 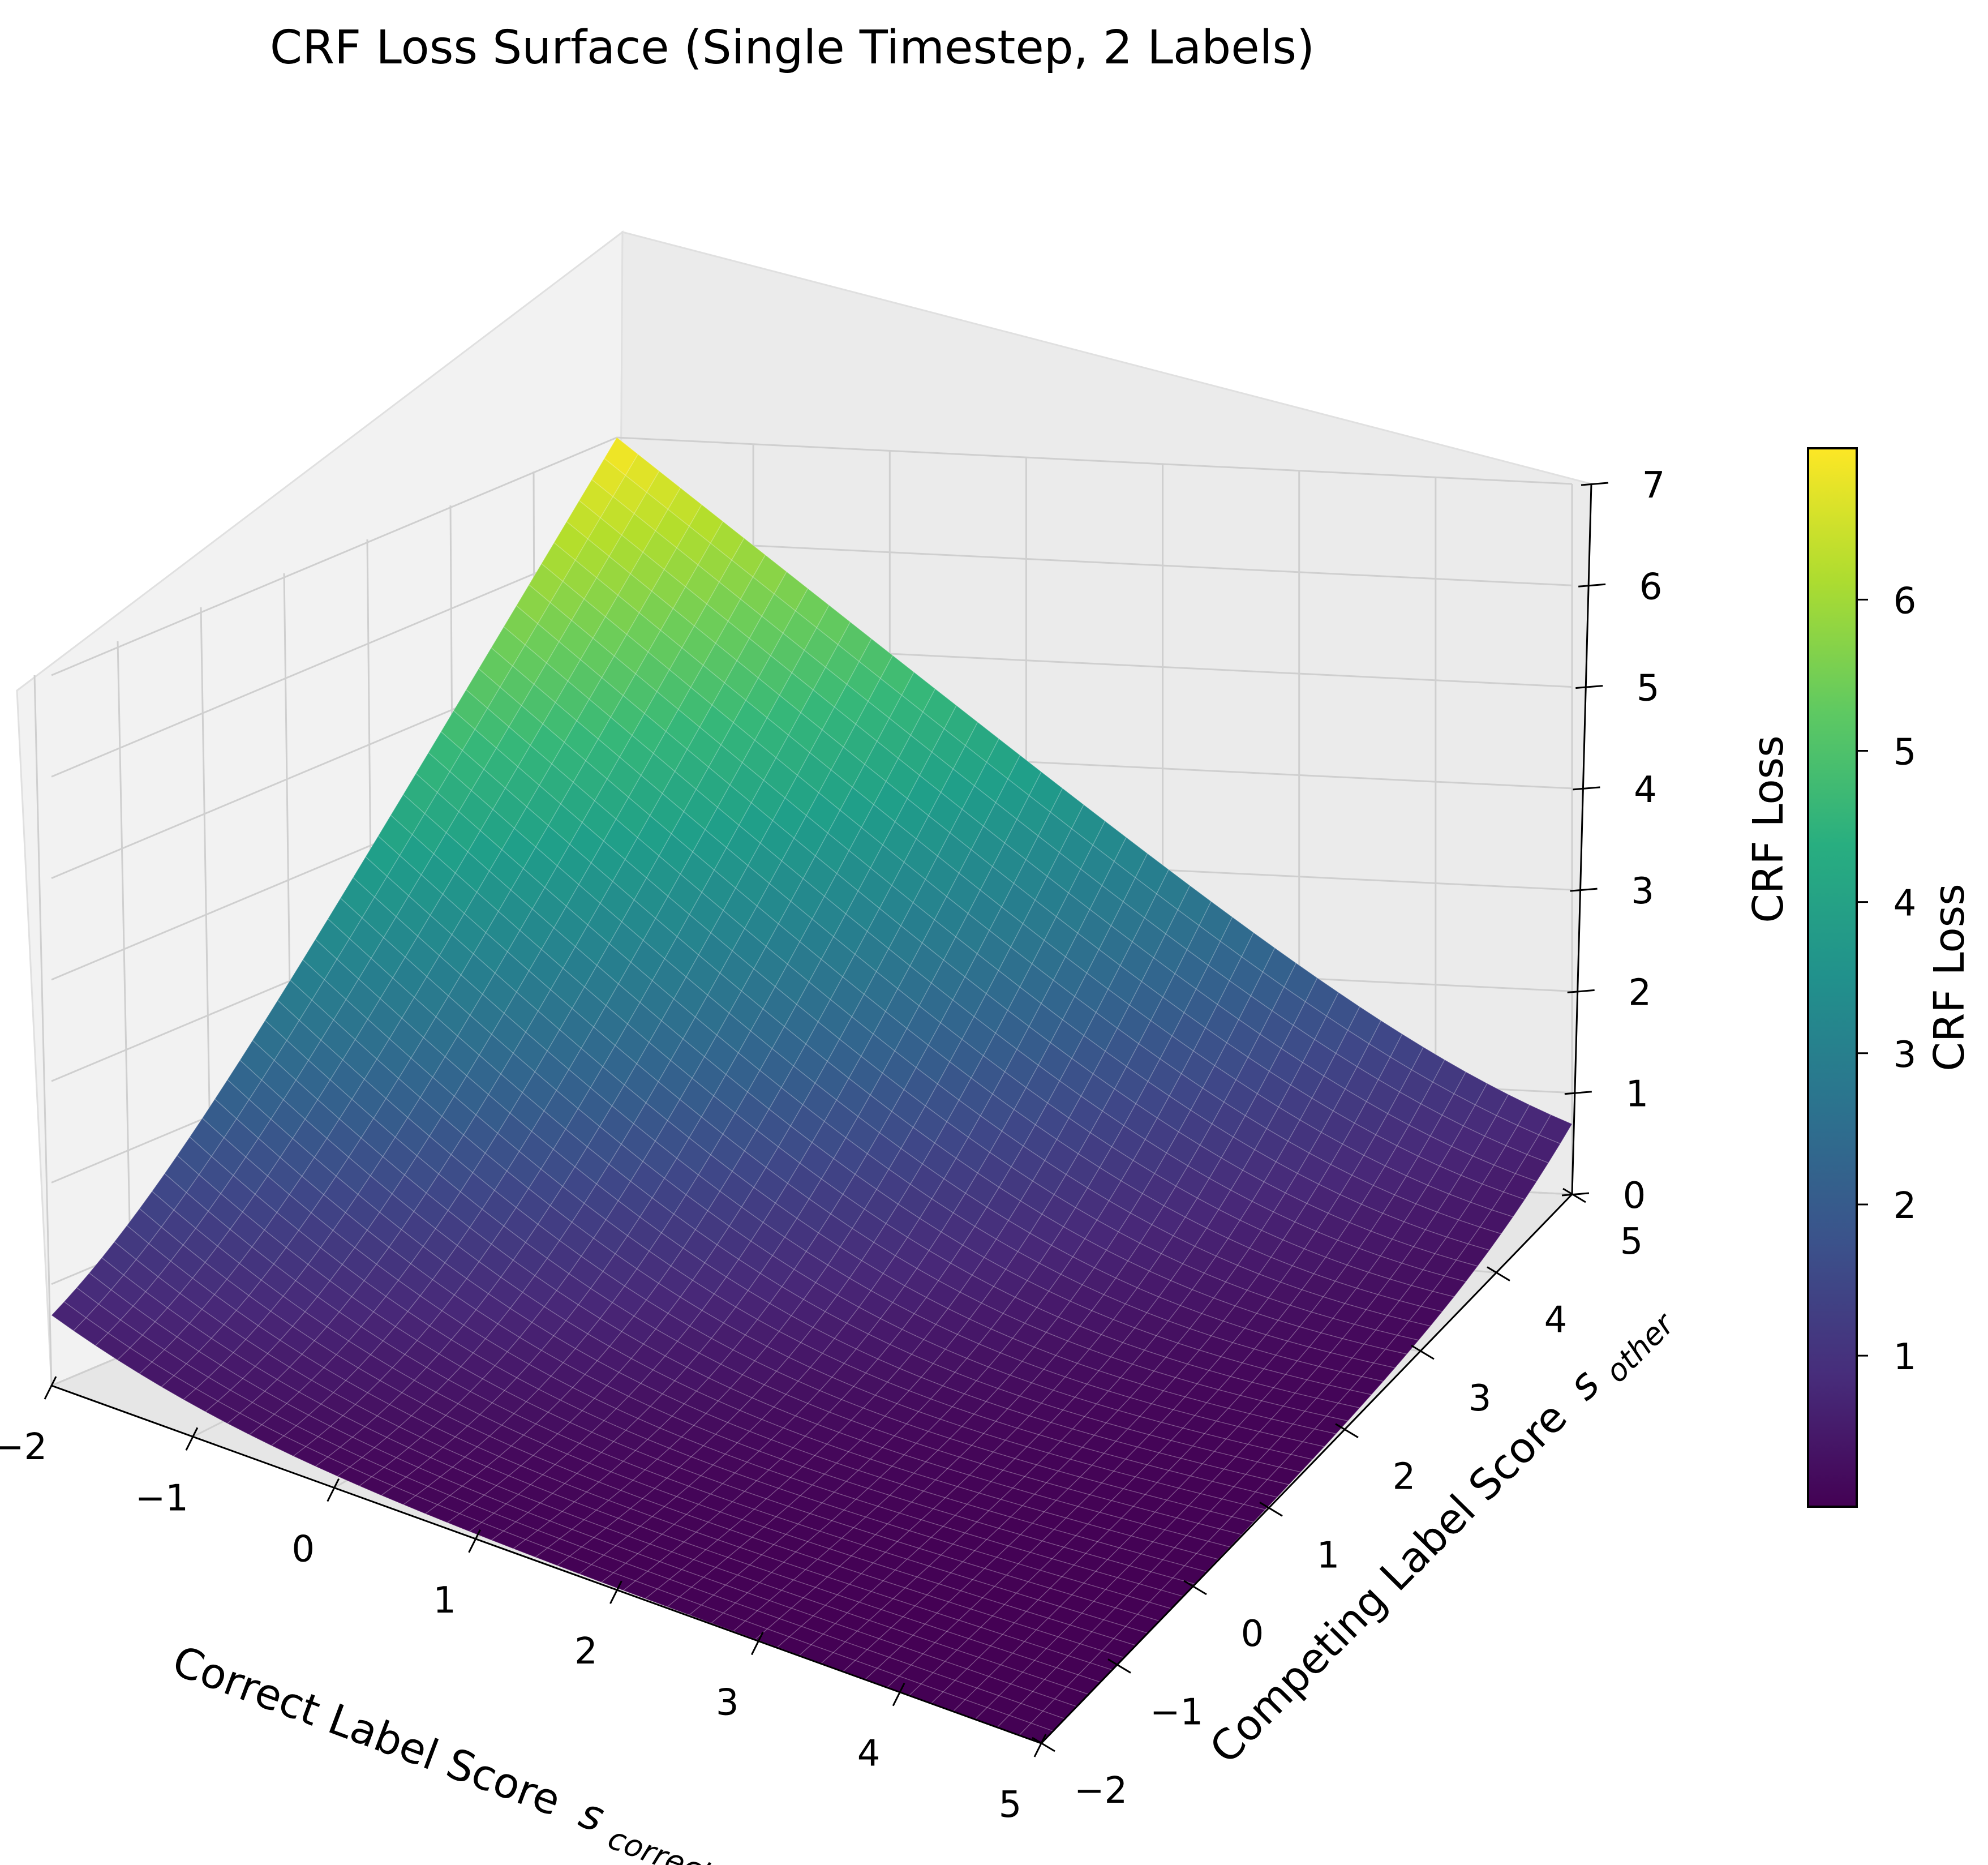 What do you see at coordinates (43, 1030) in the screenshot?
I see `side-grid-y` at bounding box center [43, 1030].